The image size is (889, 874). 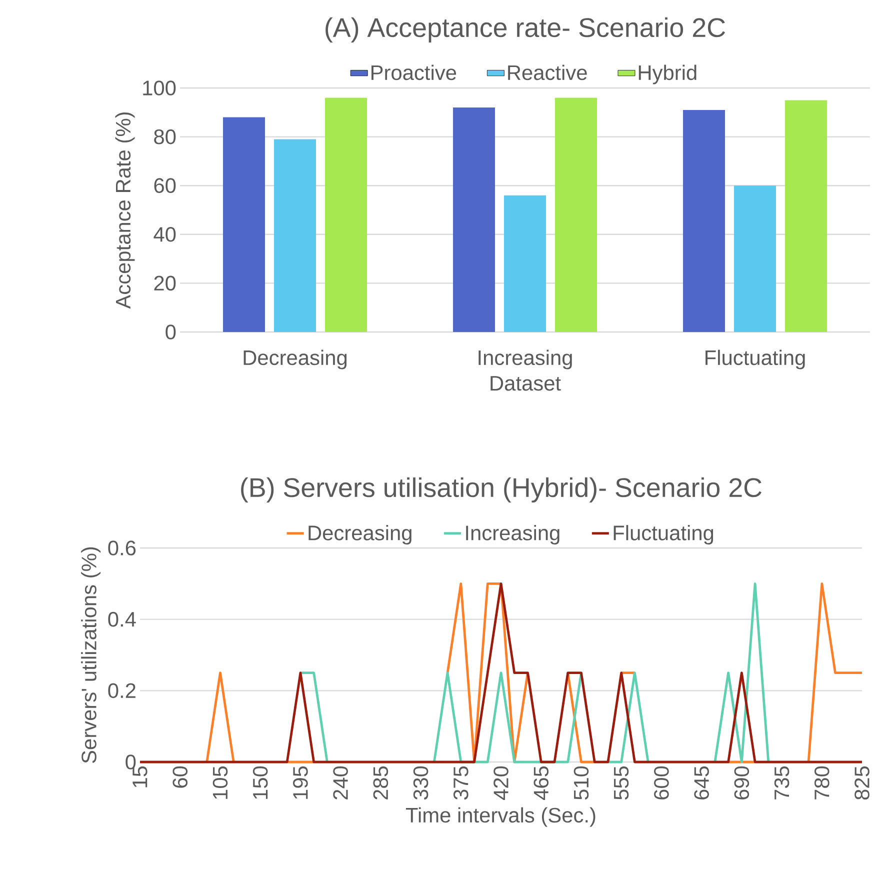 I want to click on x-tick-label: 690, so click(x=742, y=783).